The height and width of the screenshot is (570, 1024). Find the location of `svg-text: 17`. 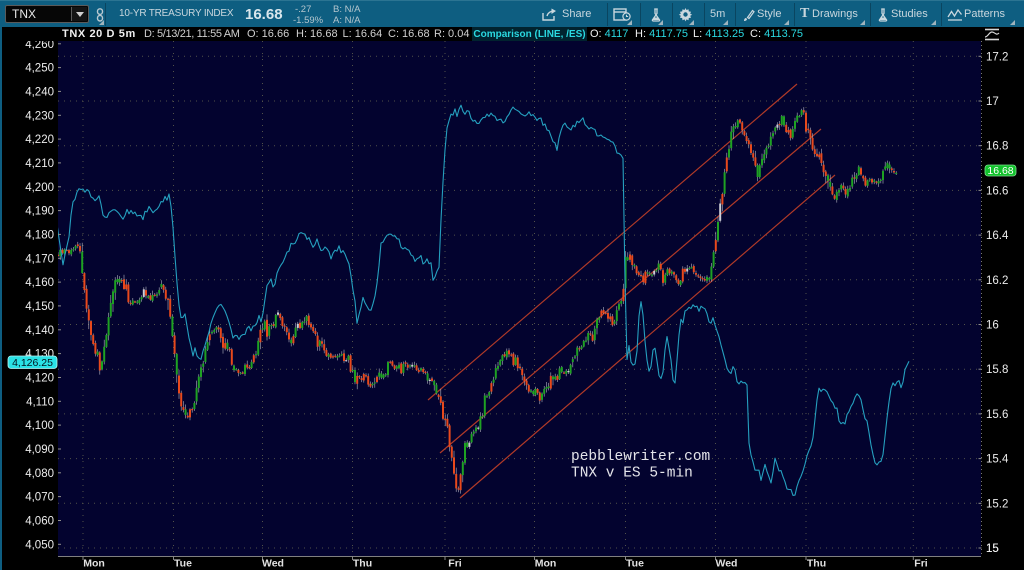

svg-text: 17 is located at coordinates (992, 102).